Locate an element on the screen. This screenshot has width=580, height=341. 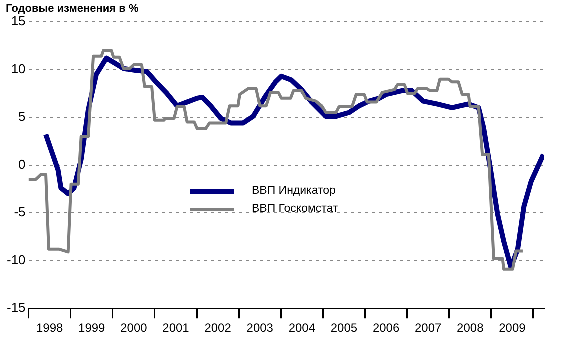
legend-label: ВВП Индикатор is located at coordinates (294, 191).